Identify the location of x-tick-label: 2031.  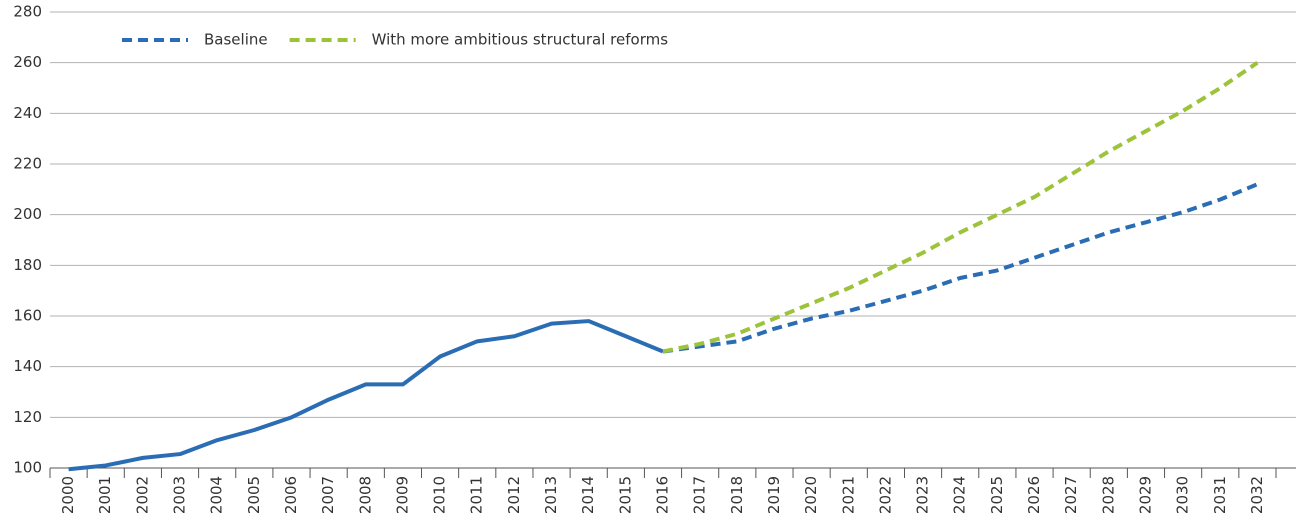
(1220, 495).